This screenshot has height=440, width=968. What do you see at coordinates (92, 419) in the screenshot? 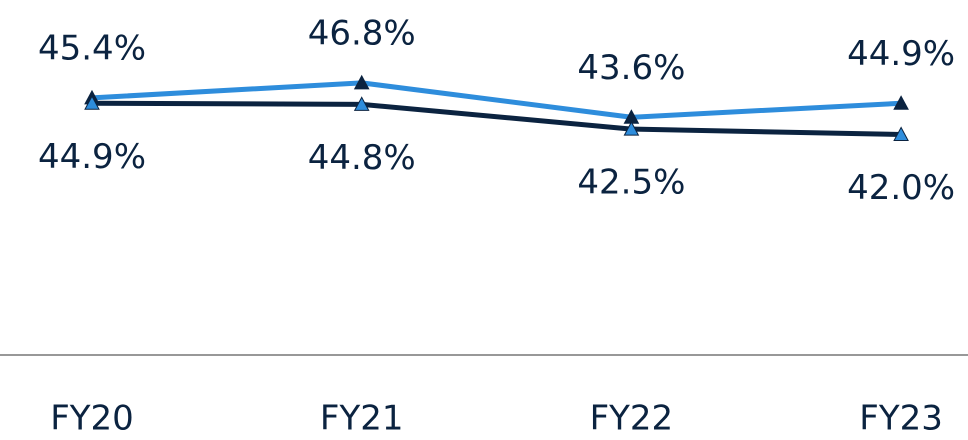
I see `x-tick-label: FY20` at bounding box center [92, 419].